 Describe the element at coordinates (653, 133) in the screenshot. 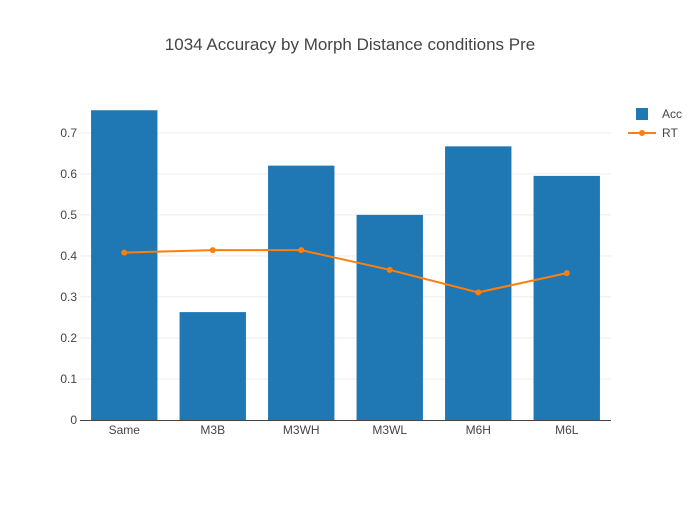

I see `legend-item-rt: RT` at that location.